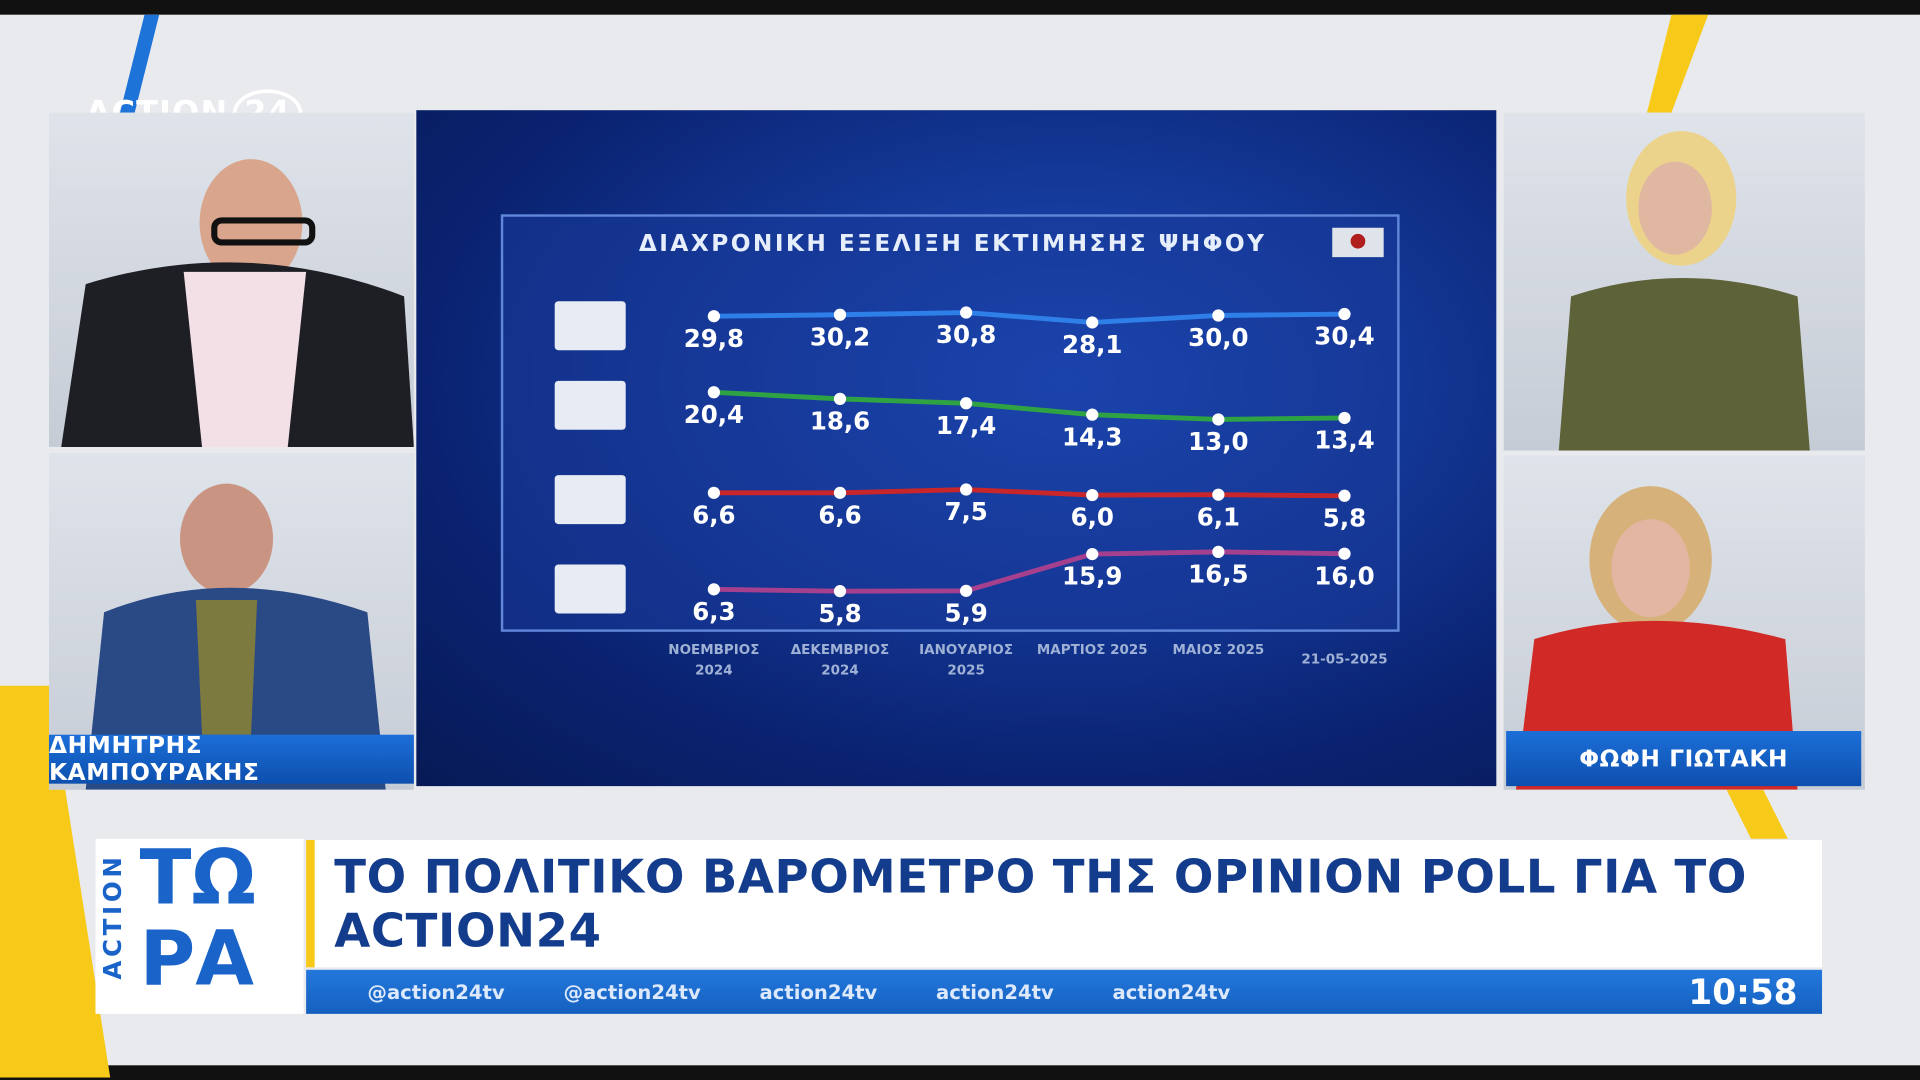 The image size is (1920, 1080). Describe the element at coordinates (714, 338) in the screenshot. I see `data-label: 29,8` at that location.